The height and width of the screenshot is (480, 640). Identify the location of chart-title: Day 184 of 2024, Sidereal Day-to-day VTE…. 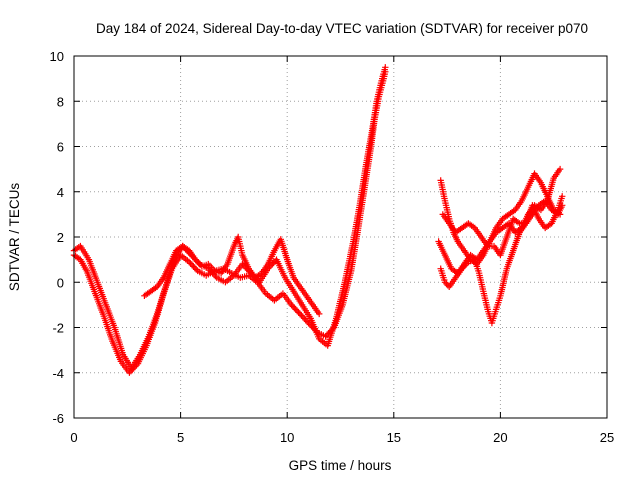
(342, 28).